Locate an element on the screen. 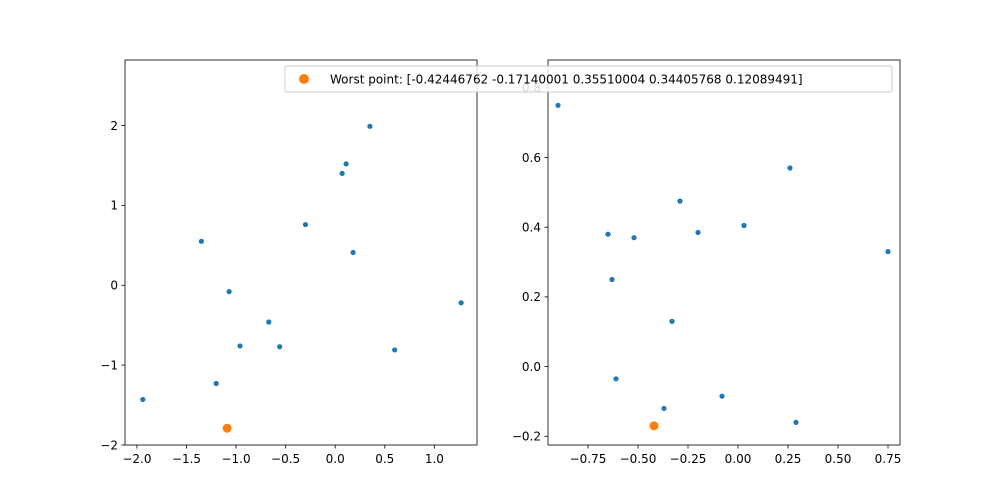 Image resolution: width=1000 pixels, height=500 pixels. right-worst-point is located at coordinates (654, 426).